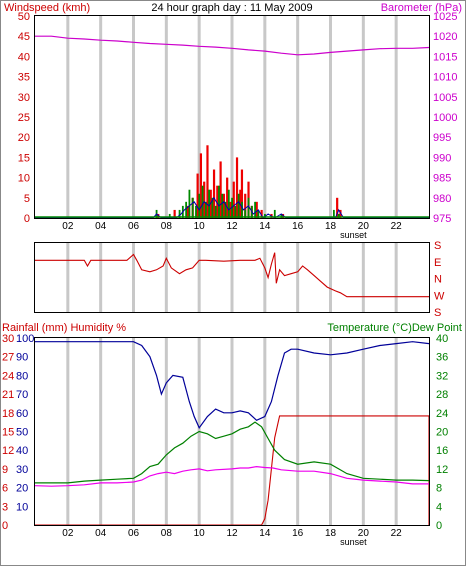 This screenshot has width=466, height=571. I want to click on temp-y-tick-28: 28, so click(442, 395).